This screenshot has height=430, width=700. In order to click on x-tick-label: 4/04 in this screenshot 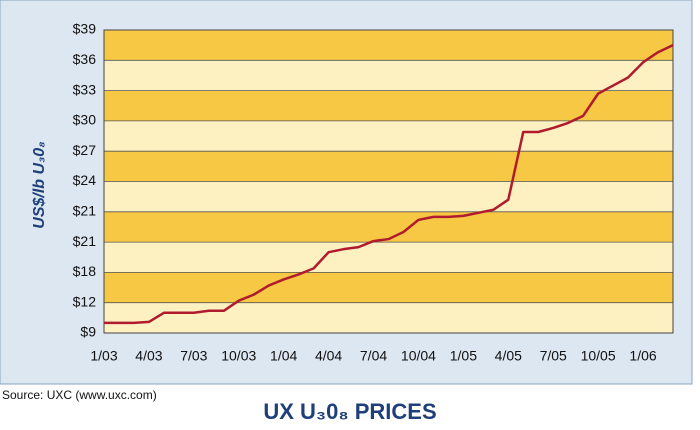, I will do `click(328, 356)`.